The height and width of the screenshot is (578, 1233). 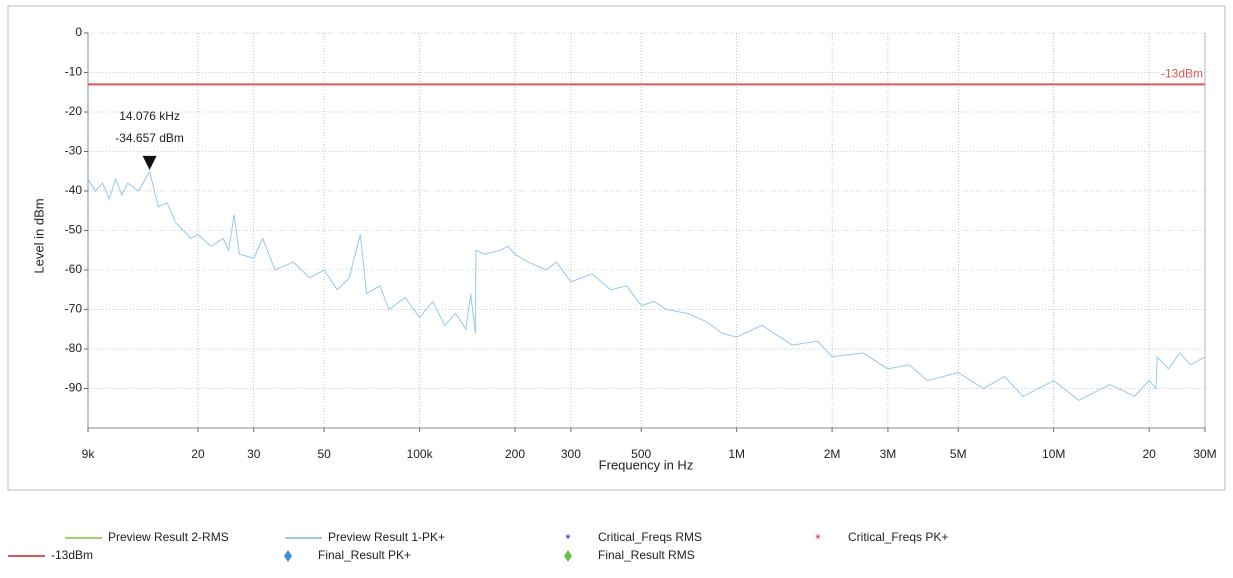 What do you see at coordinates (646, 555) in the screenshot?
I see `legend-label: Final_Result RMS` at bounding box center [646, 555].